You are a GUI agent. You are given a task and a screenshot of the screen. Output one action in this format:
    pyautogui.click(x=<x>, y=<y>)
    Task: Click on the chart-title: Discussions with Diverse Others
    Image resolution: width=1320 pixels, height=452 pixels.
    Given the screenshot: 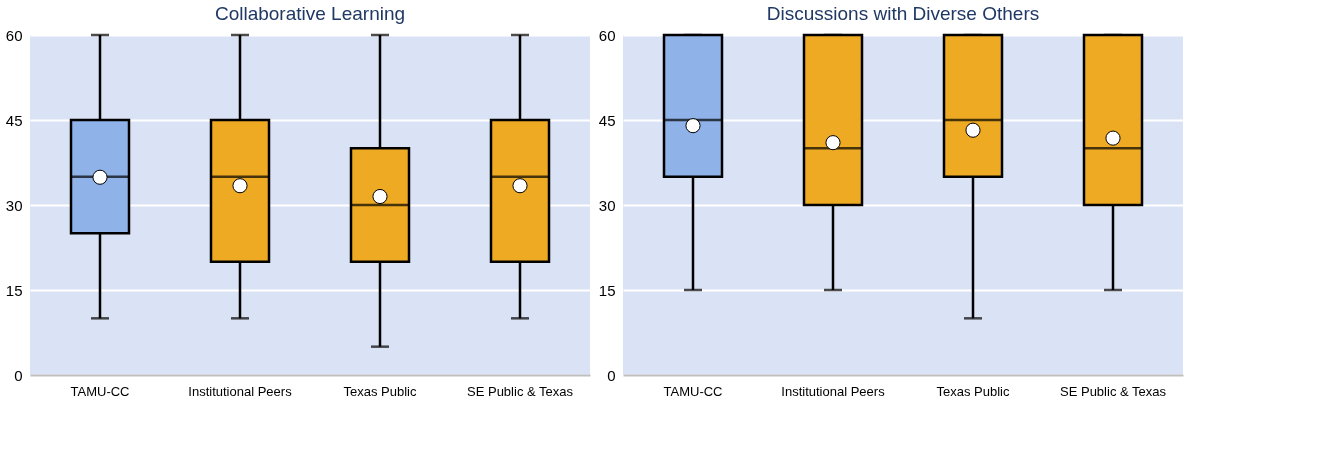 What is the action you would take?
    pyautogui.click(x=903, y=13)
    